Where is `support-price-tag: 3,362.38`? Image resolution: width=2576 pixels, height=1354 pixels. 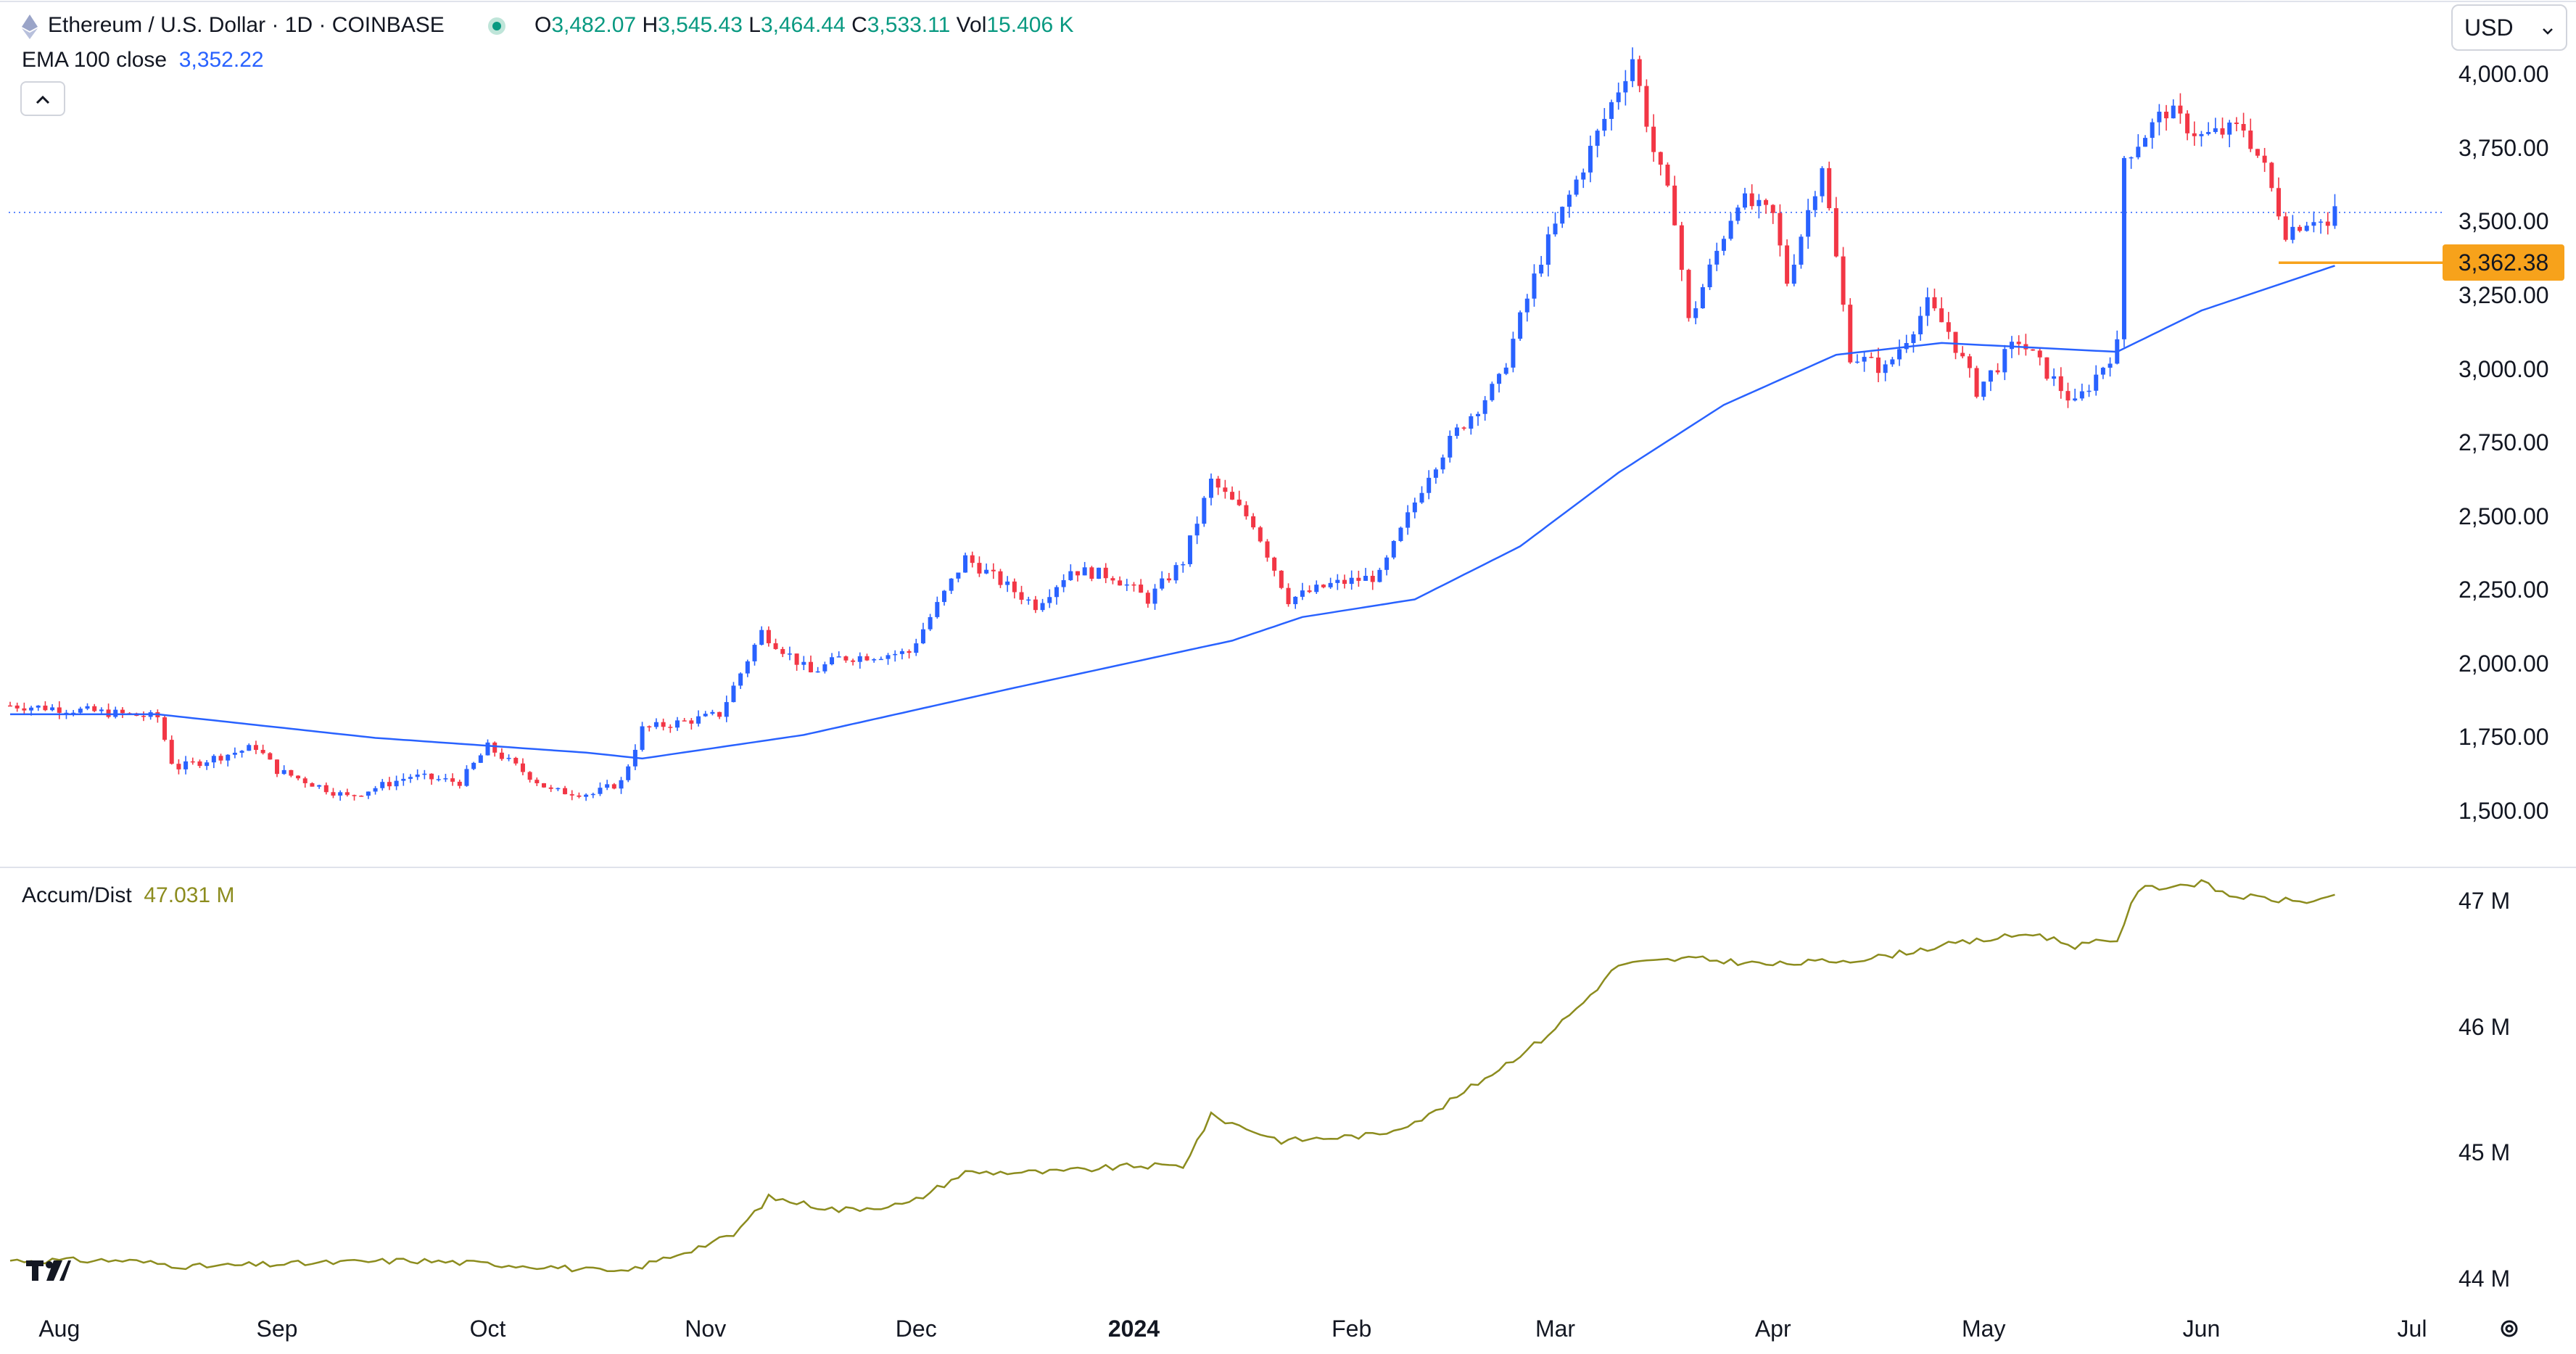
support-price-tag: 3,362.38 is located at coordinates (2503, 262).